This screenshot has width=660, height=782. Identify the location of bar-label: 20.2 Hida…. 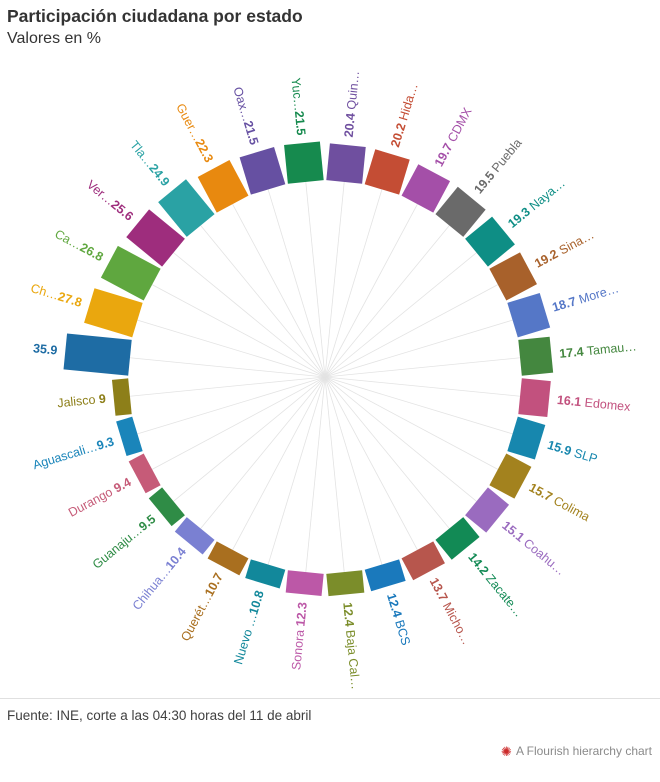
(404, 115).